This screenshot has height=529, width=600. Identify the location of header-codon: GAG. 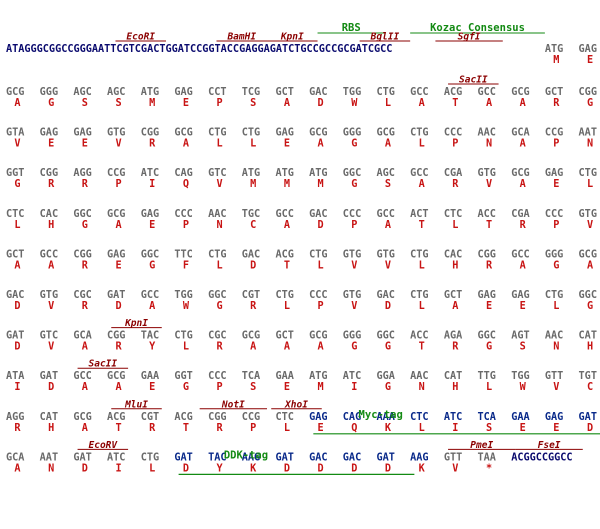
(588, 49).